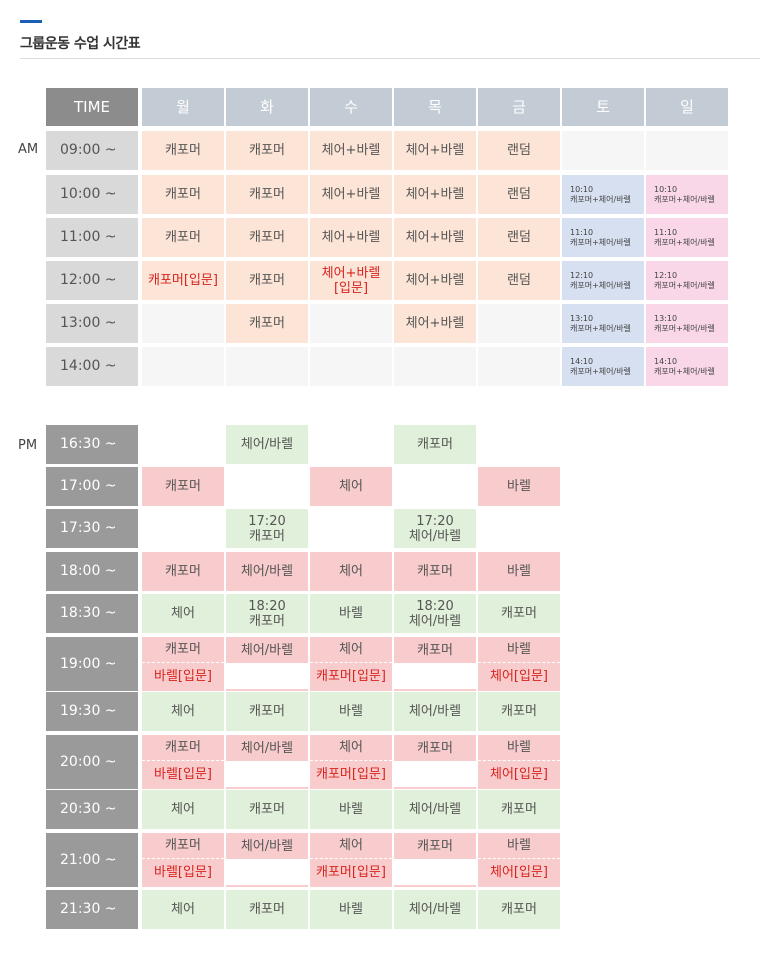 The height and width of the screenshot is (958, 765). Describe the element at coordinates (88, 761) in the screenshot. I see `time-slot-label: 20:00 ~` at that location.